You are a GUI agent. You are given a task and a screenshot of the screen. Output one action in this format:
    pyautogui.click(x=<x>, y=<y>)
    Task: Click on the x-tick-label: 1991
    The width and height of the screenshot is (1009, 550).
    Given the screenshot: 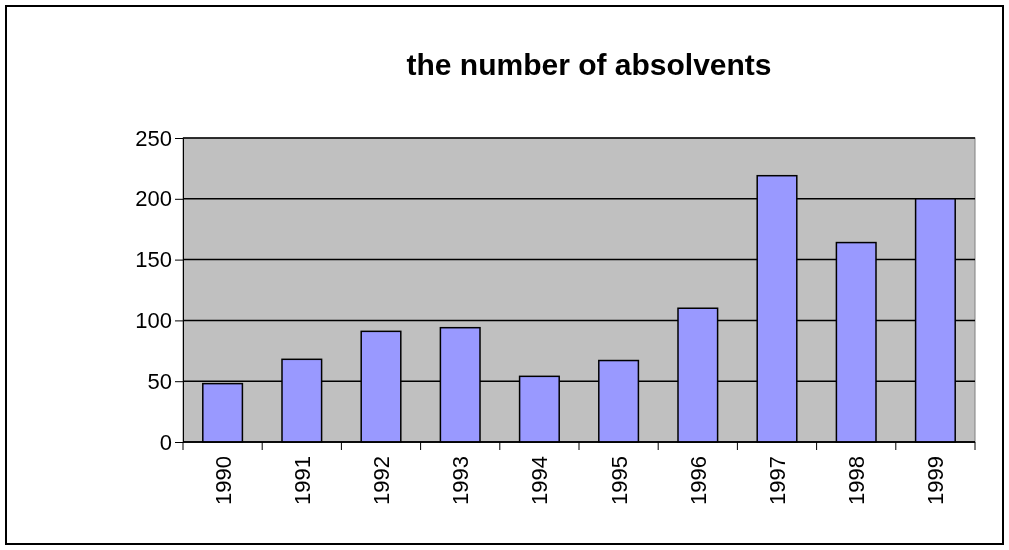 What is the action you would take?
    pyautogui.click(x=302, y=480)
    